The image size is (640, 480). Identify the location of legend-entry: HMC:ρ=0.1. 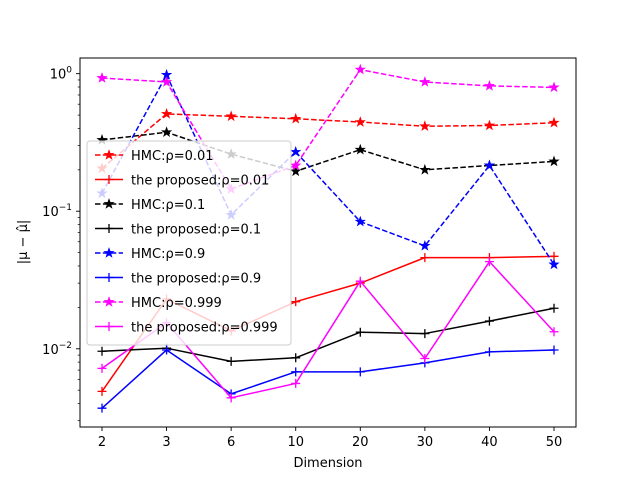
(150, 205).